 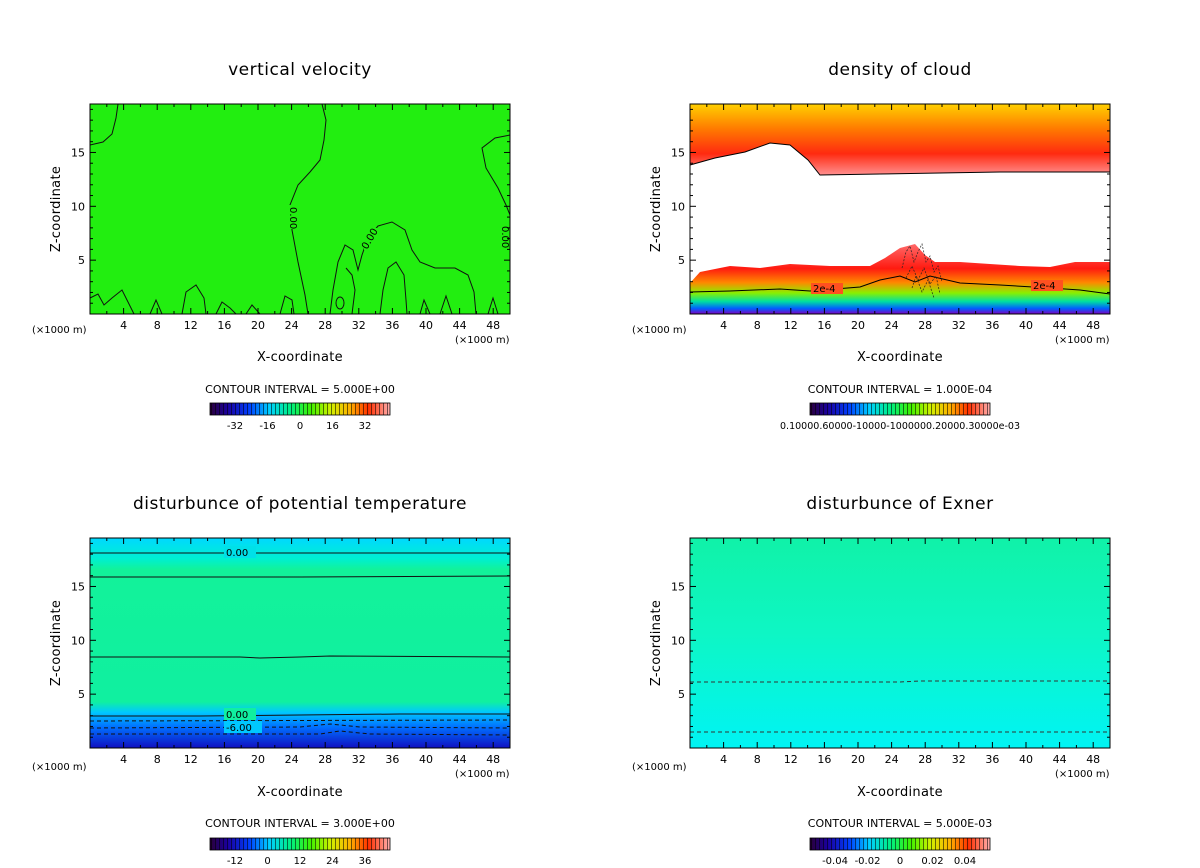 I want to click on colorbar-label: -0.04, so click(x=835, y=861).